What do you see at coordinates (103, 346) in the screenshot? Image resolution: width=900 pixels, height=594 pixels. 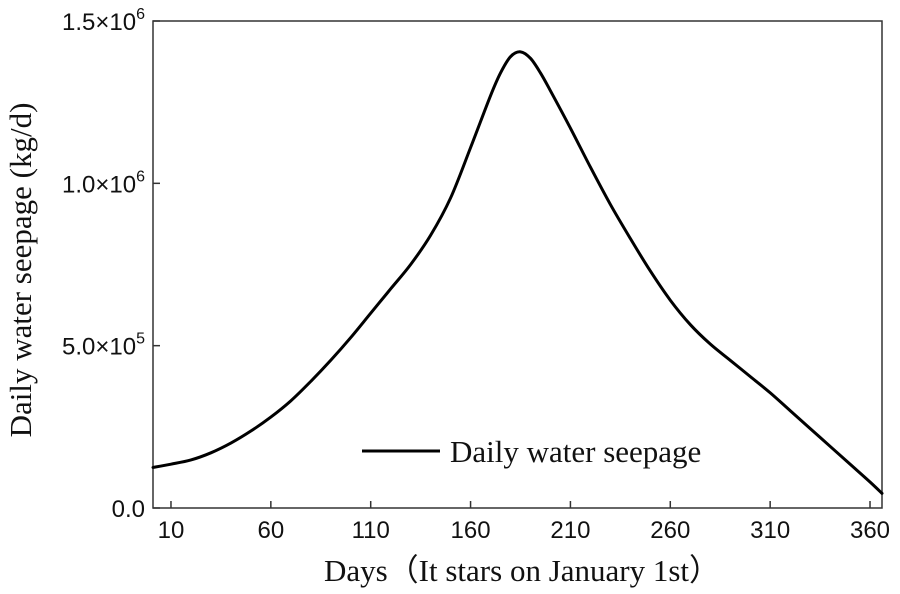 I see `y-tick-label: 5.0×10⁵` at bounding box center [103, 346].